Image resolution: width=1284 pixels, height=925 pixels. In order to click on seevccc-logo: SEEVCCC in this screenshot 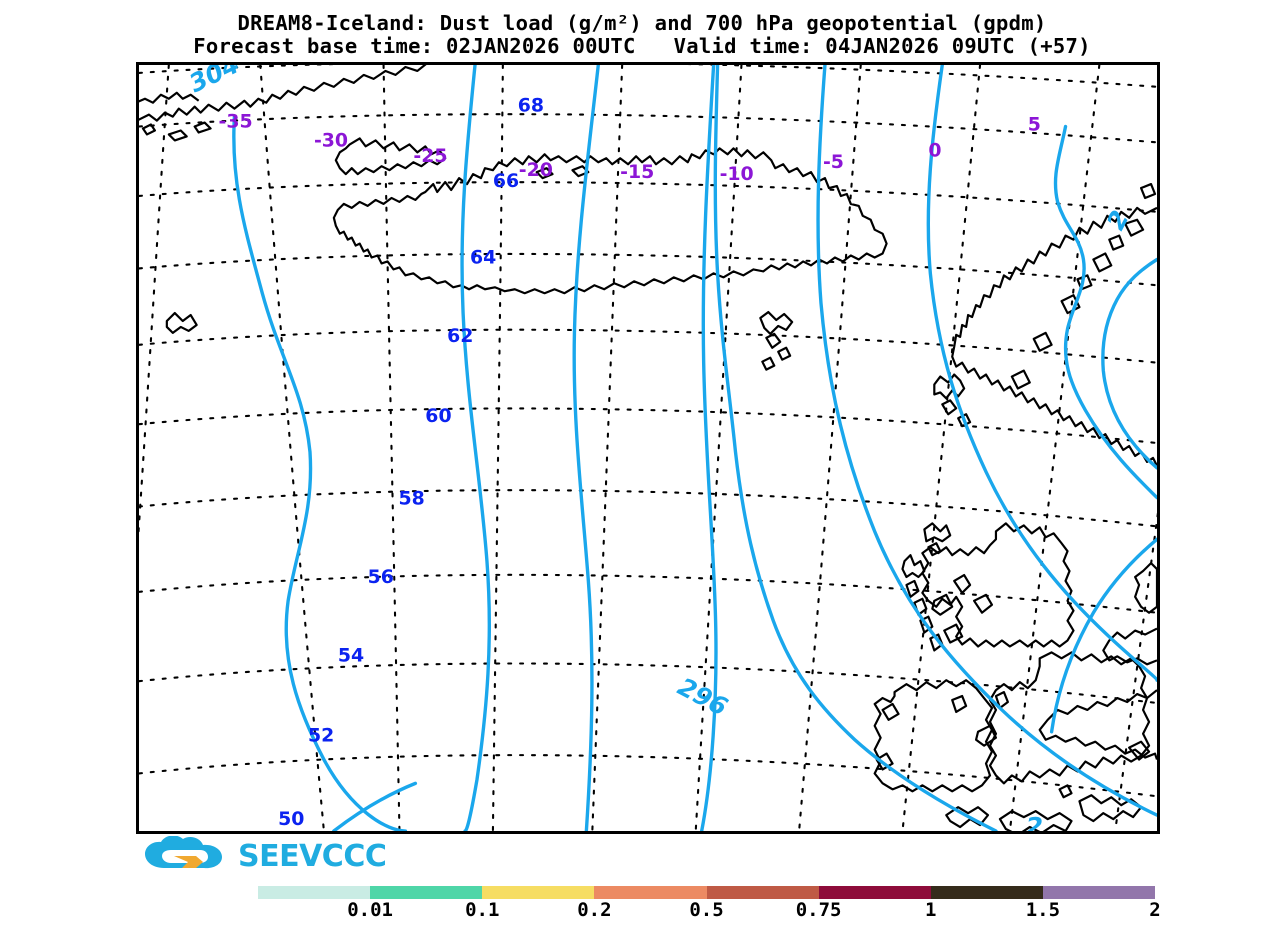, I will do `click(272, 856)`.